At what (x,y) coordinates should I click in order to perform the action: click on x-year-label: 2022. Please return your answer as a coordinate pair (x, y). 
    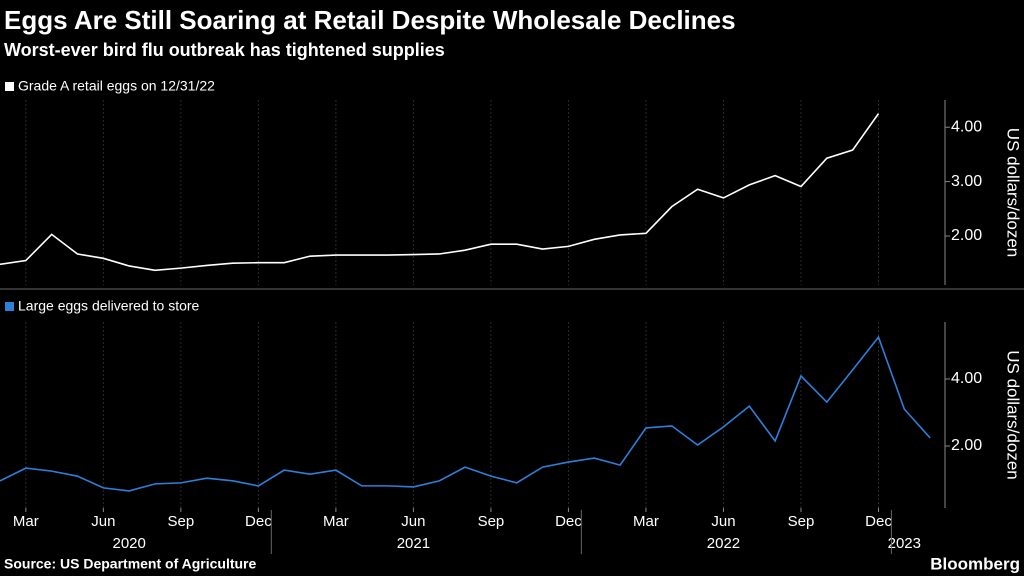
    Looking at the image, I should click on (723, 543).